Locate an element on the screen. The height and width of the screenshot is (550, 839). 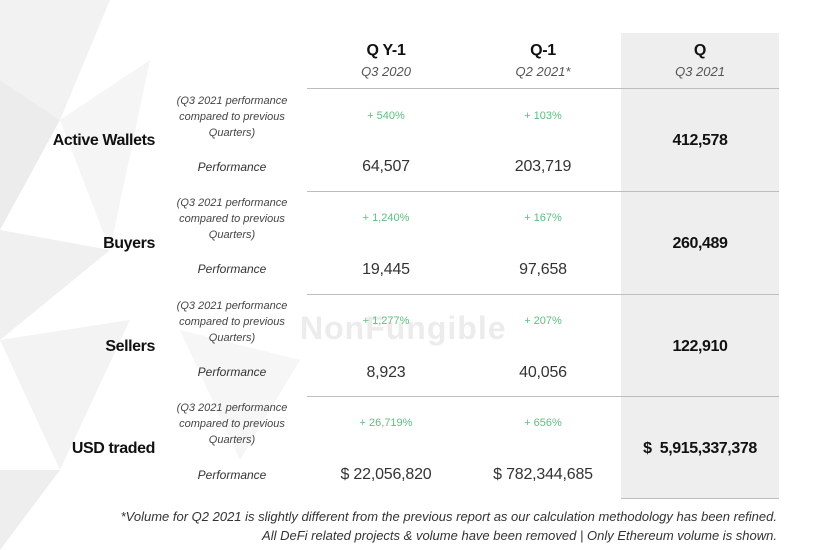
percent-change-y-1: + 26,719% is located at coordinates (386, 423).